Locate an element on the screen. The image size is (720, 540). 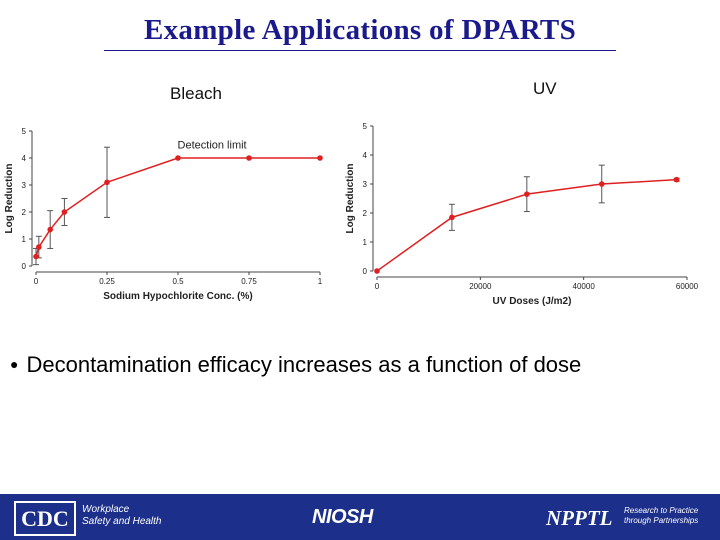
x-tick-label: 0.5 is located at coordinates (178, 281).